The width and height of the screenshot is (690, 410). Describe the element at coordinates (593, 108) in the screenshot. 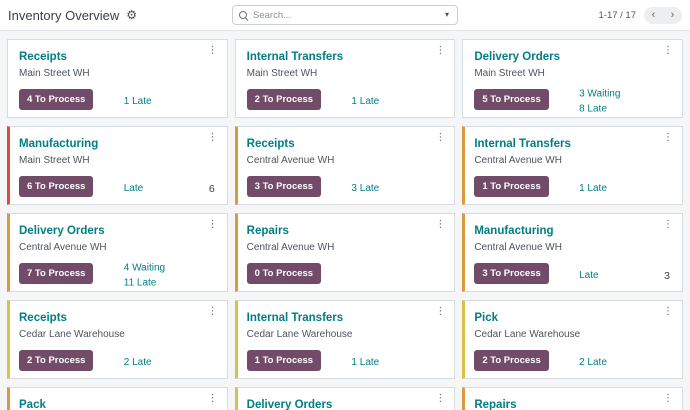

I see `status-link: 8 Late` at that location.